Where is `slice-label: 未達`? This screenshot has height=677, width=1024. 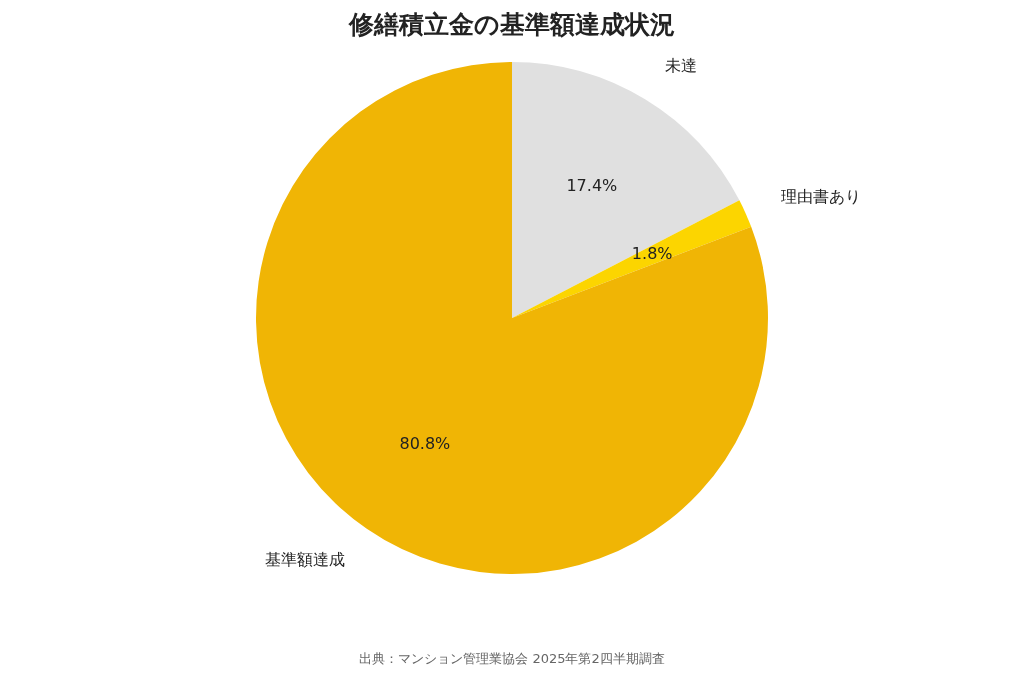 slice-label: 未達 is located at coordinates (681, 65).